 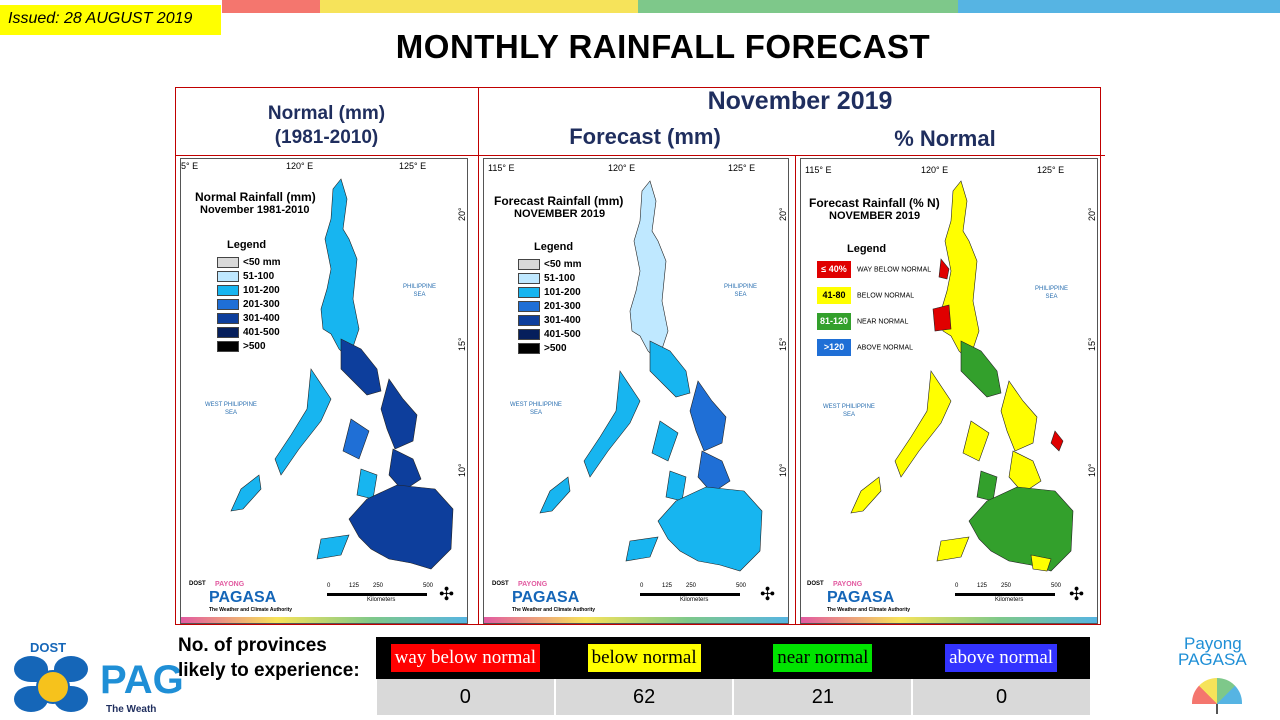 What do you see at coordinates (741, 586) in the screenshot?
I see `map-forecast-scale-tick-3: 500` at bounding box center [741, 586].